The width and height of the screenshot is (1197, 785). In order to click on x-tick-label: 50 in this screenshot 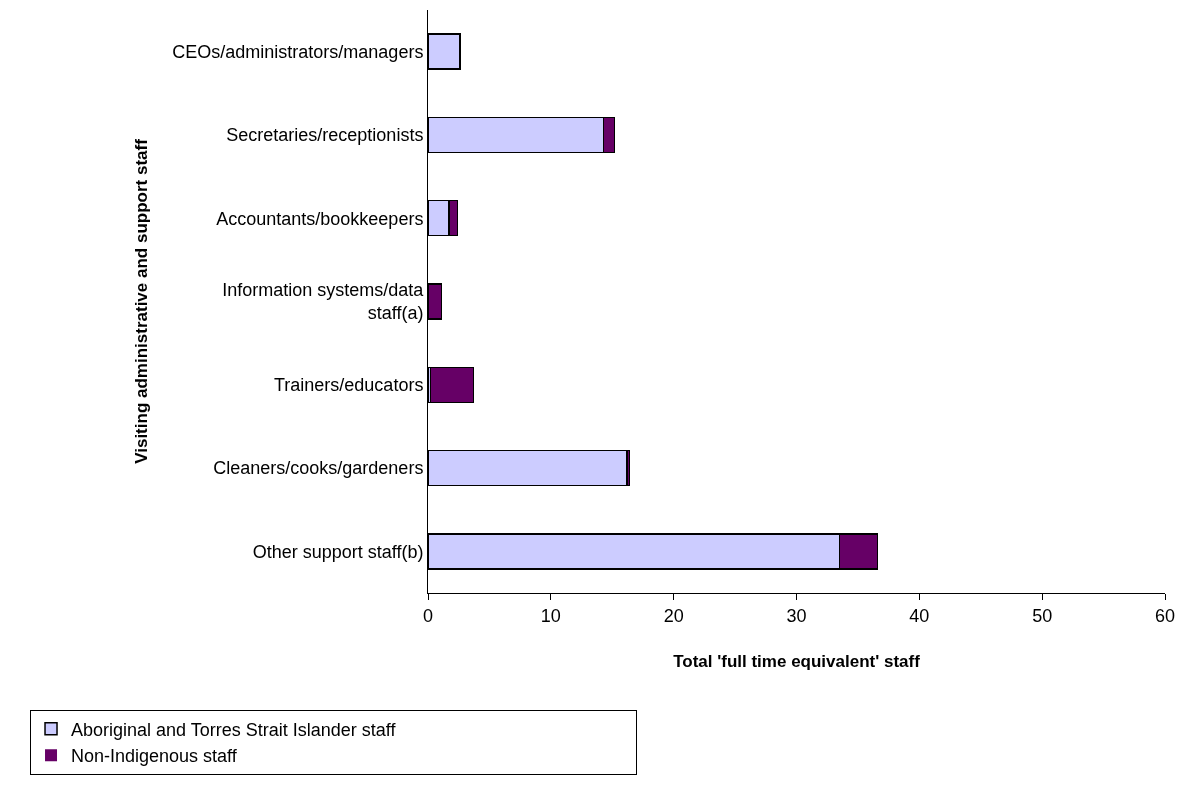, I will do `click(1042, 615)`.